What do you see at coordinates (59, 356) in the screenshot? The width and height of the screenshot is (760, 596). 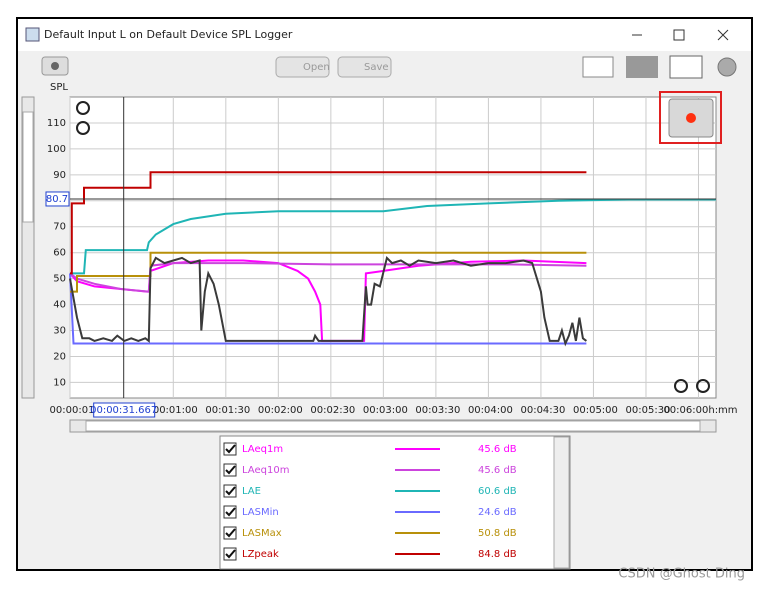 I see `y-tick-label: 20` at bounding box center [59, 356].